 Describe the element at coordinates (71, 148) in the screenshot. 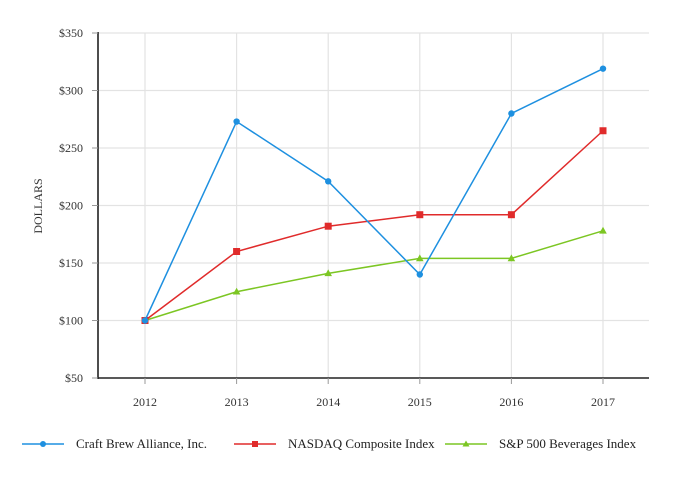

I see `y-tick-label: $250` at that location.